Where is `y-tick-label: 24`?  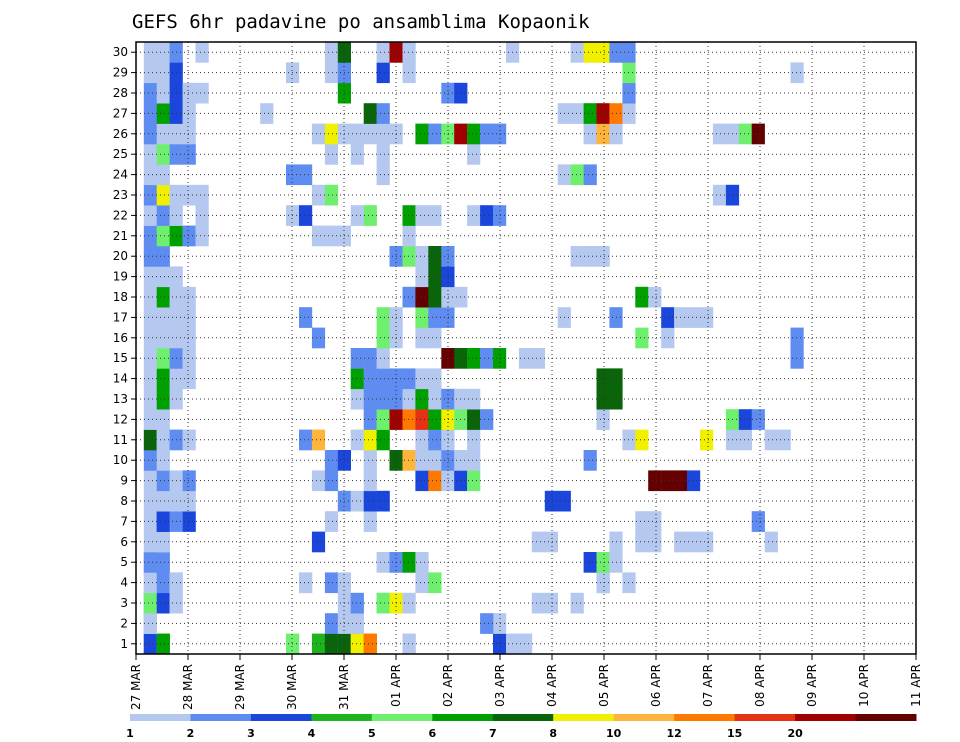
y-tick-label: 24 is located at coordinates (120, 175).